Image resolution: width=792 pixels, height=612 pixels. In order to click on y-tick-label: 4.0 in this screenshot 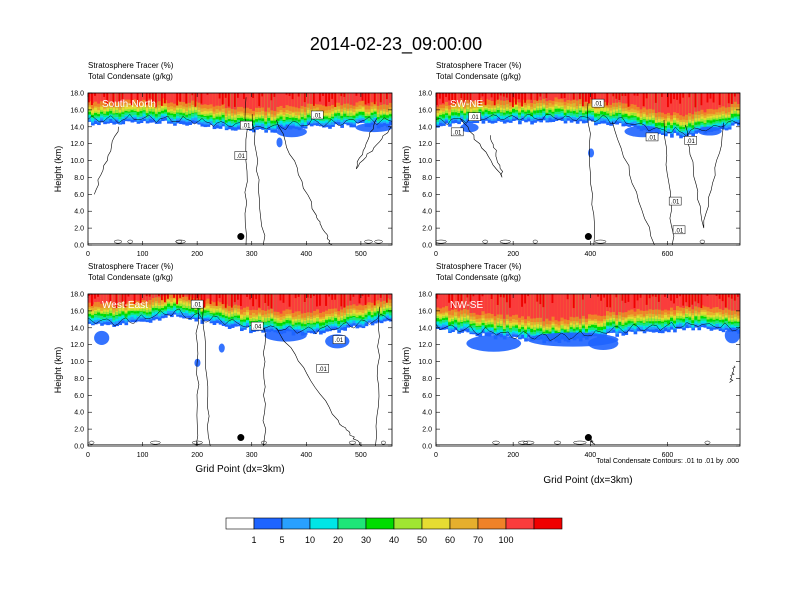, I will do `click(79, 413)`.